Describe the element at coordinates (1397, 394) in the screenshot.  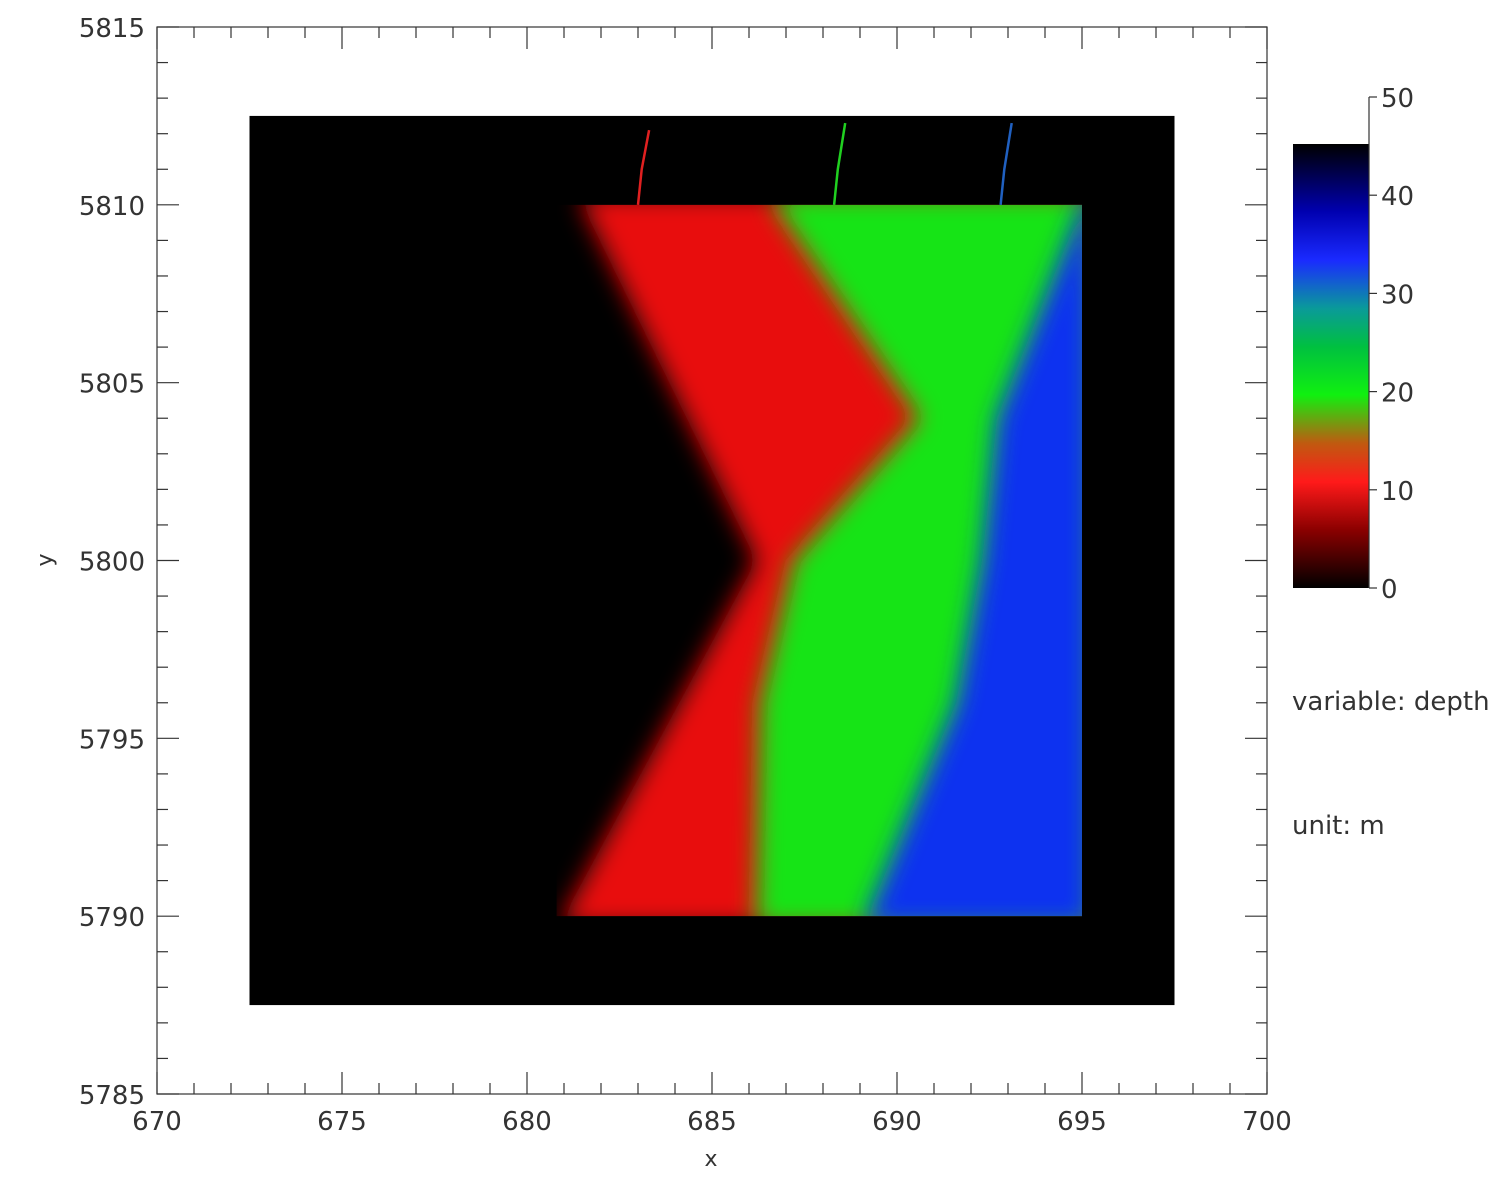
I see `colorbar-tick-label: 20` at that location.